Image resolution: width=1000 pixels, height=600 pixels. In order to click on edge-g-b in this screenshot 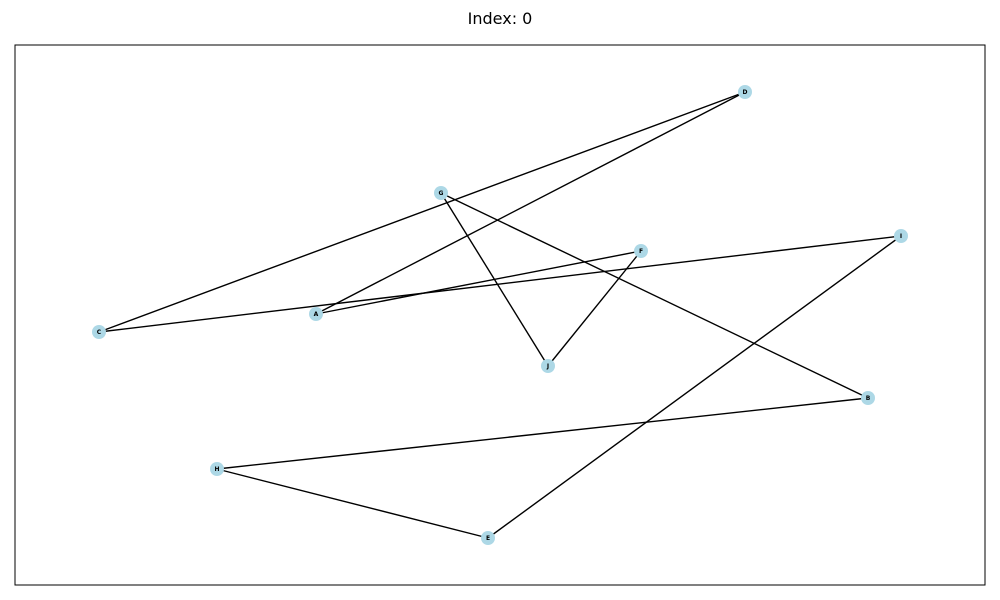, I will do `click(654, 295)`.